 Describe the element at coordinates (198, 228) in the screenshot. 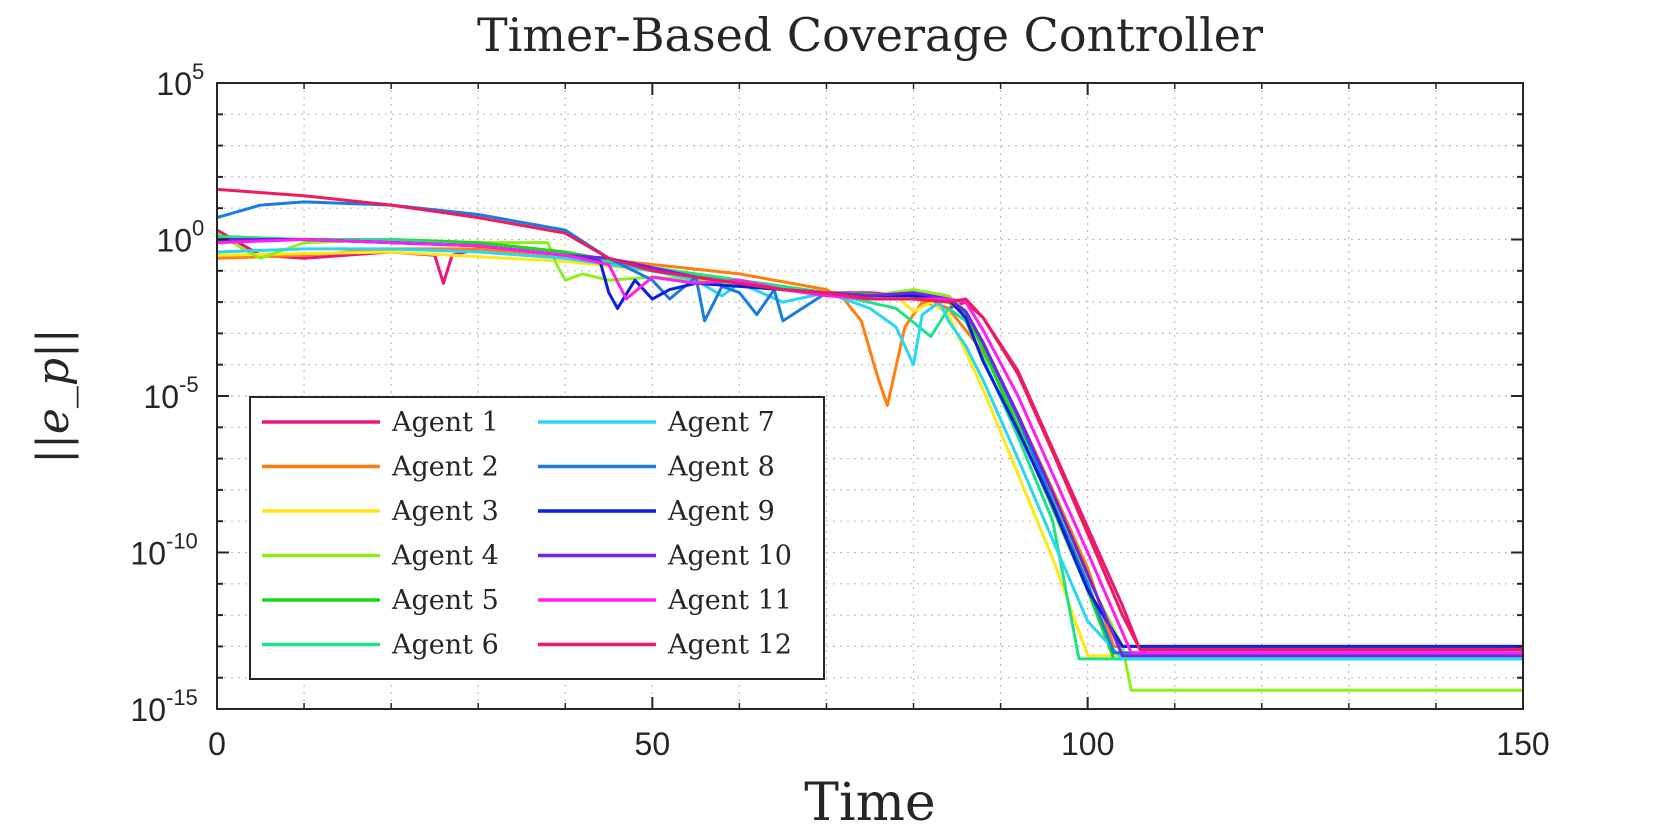

I see `y-tick-exponent: 0` at that location.